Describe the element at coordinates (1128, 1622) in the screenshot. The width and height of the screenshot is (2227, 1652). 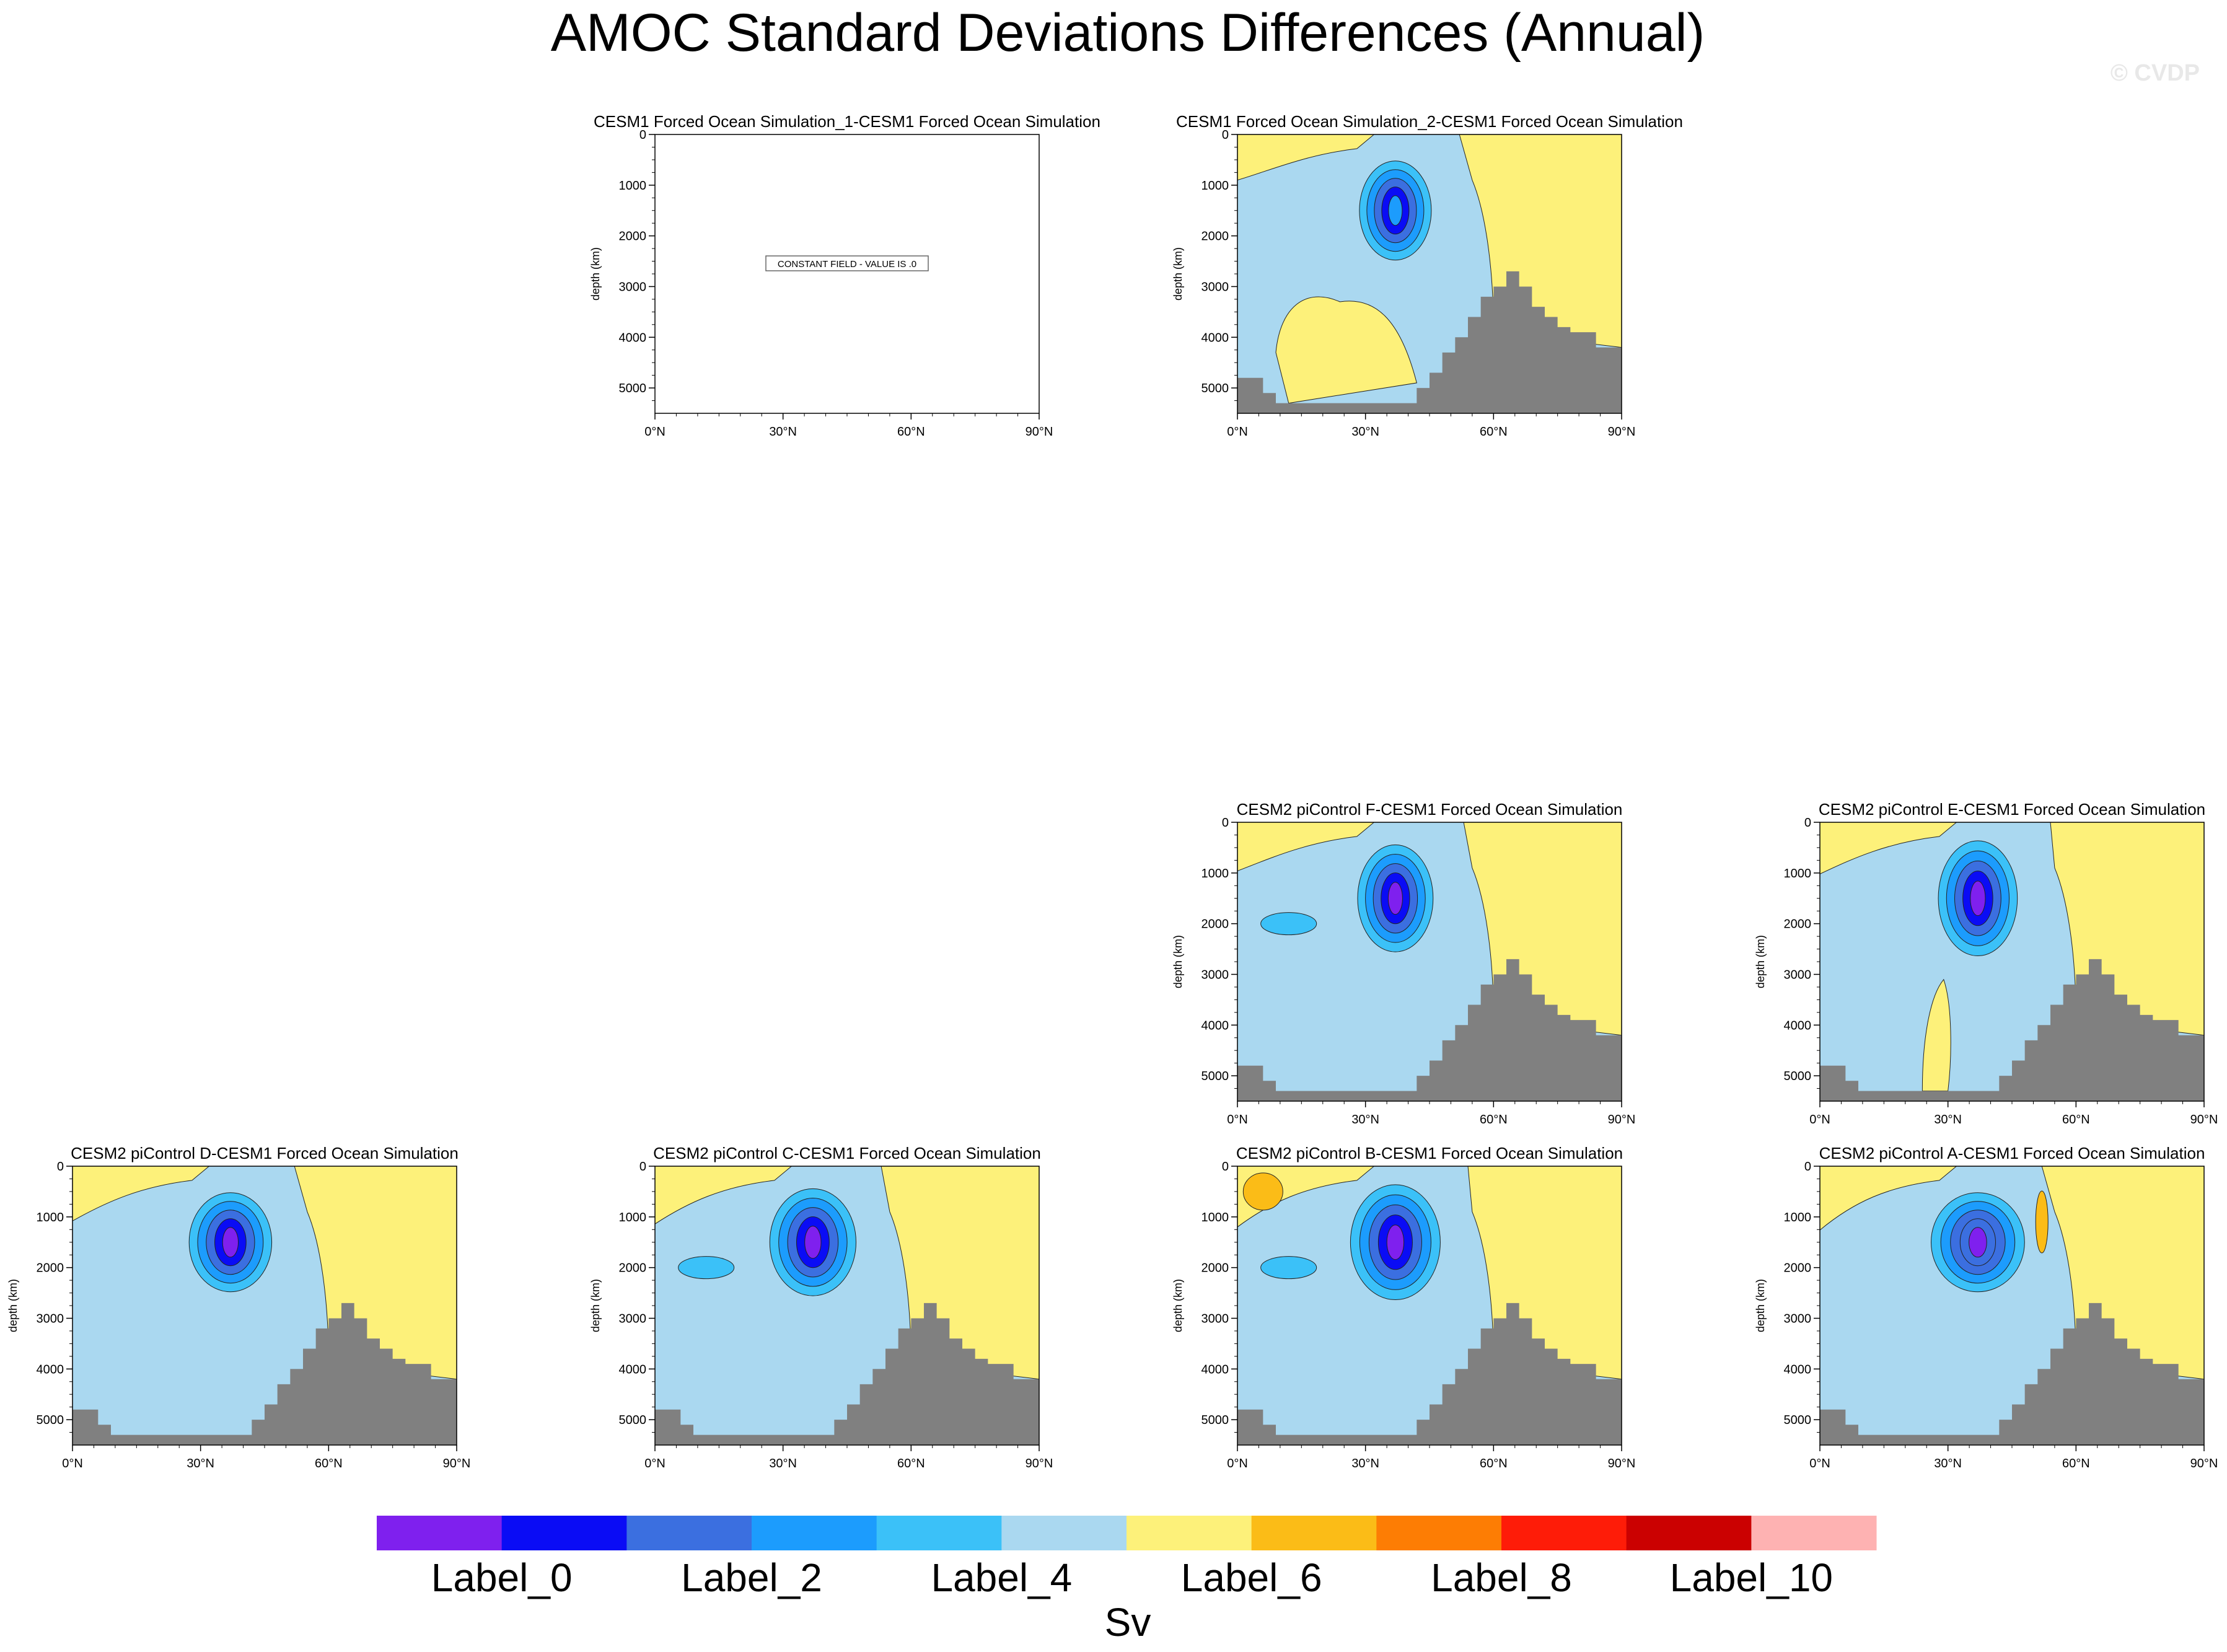
I see `colorbar-units: Sv` at that location.